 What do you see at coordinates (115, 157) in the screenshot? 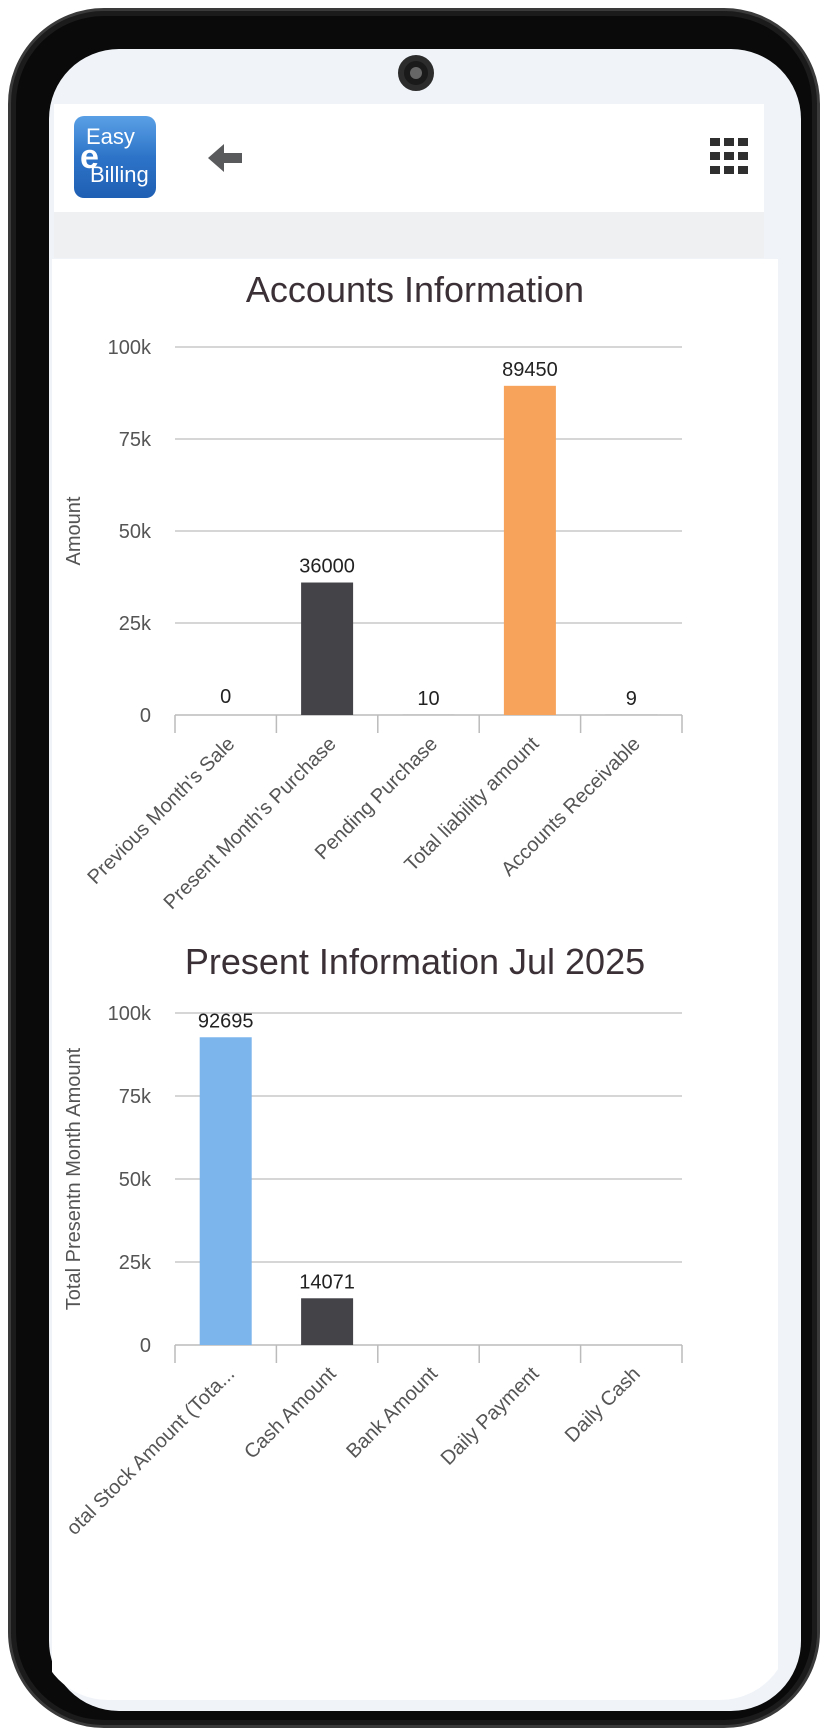
I see `easy-billing-logo: Easy e Billing` at bounding box center [115, 157].